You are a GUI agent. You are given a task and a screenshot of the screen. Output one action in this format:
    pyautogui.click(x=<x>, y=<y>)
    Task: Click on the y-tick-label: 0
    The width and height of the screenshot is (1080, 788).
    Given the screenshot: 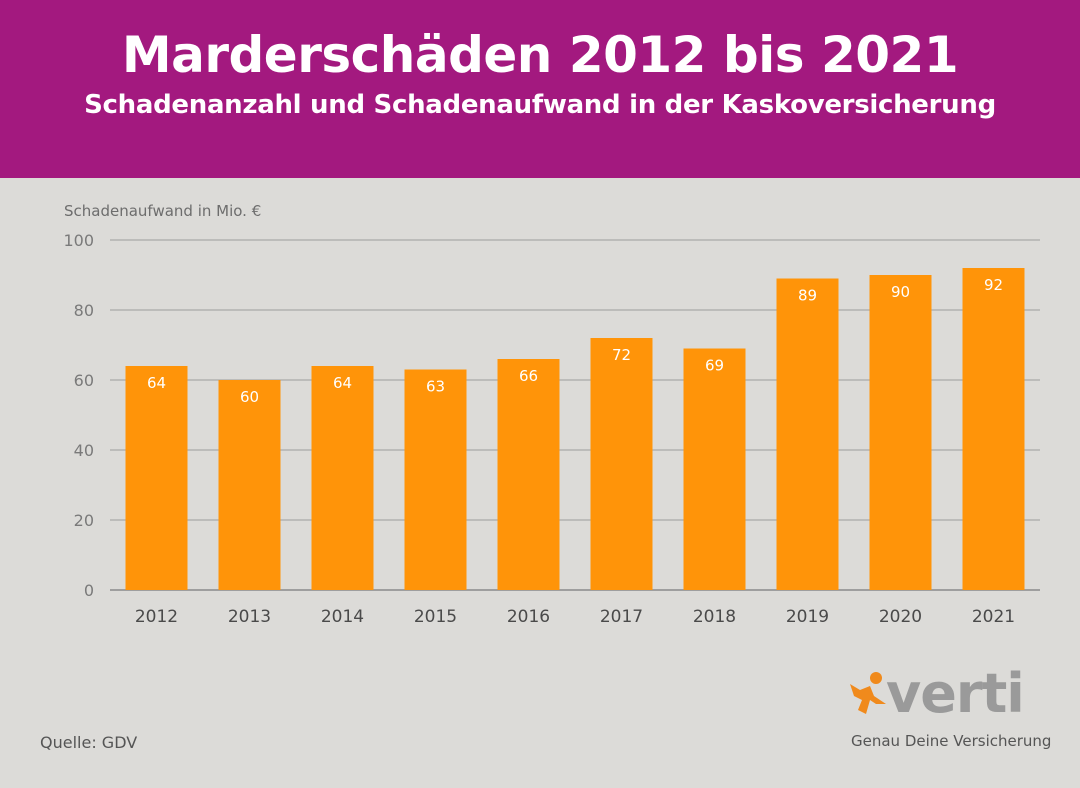 What is the action you would take?
    pyautogui.click(x=89, y=590)
    